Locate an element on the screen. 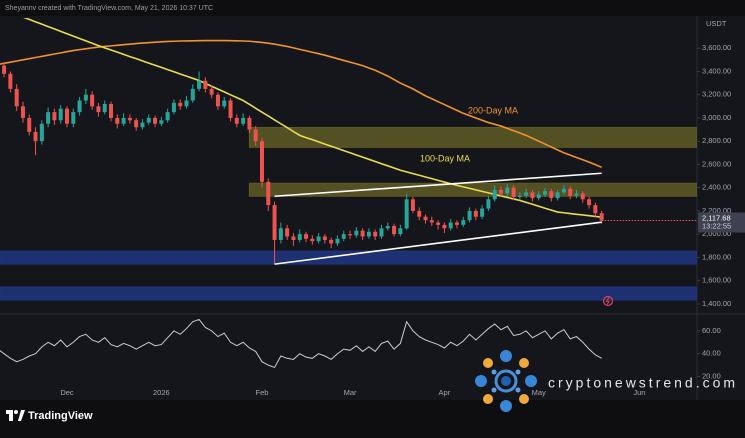 This screenshot has width=745, height=438. watermark-text: cryptonewstrend.com is located at coordinates (643, 383).